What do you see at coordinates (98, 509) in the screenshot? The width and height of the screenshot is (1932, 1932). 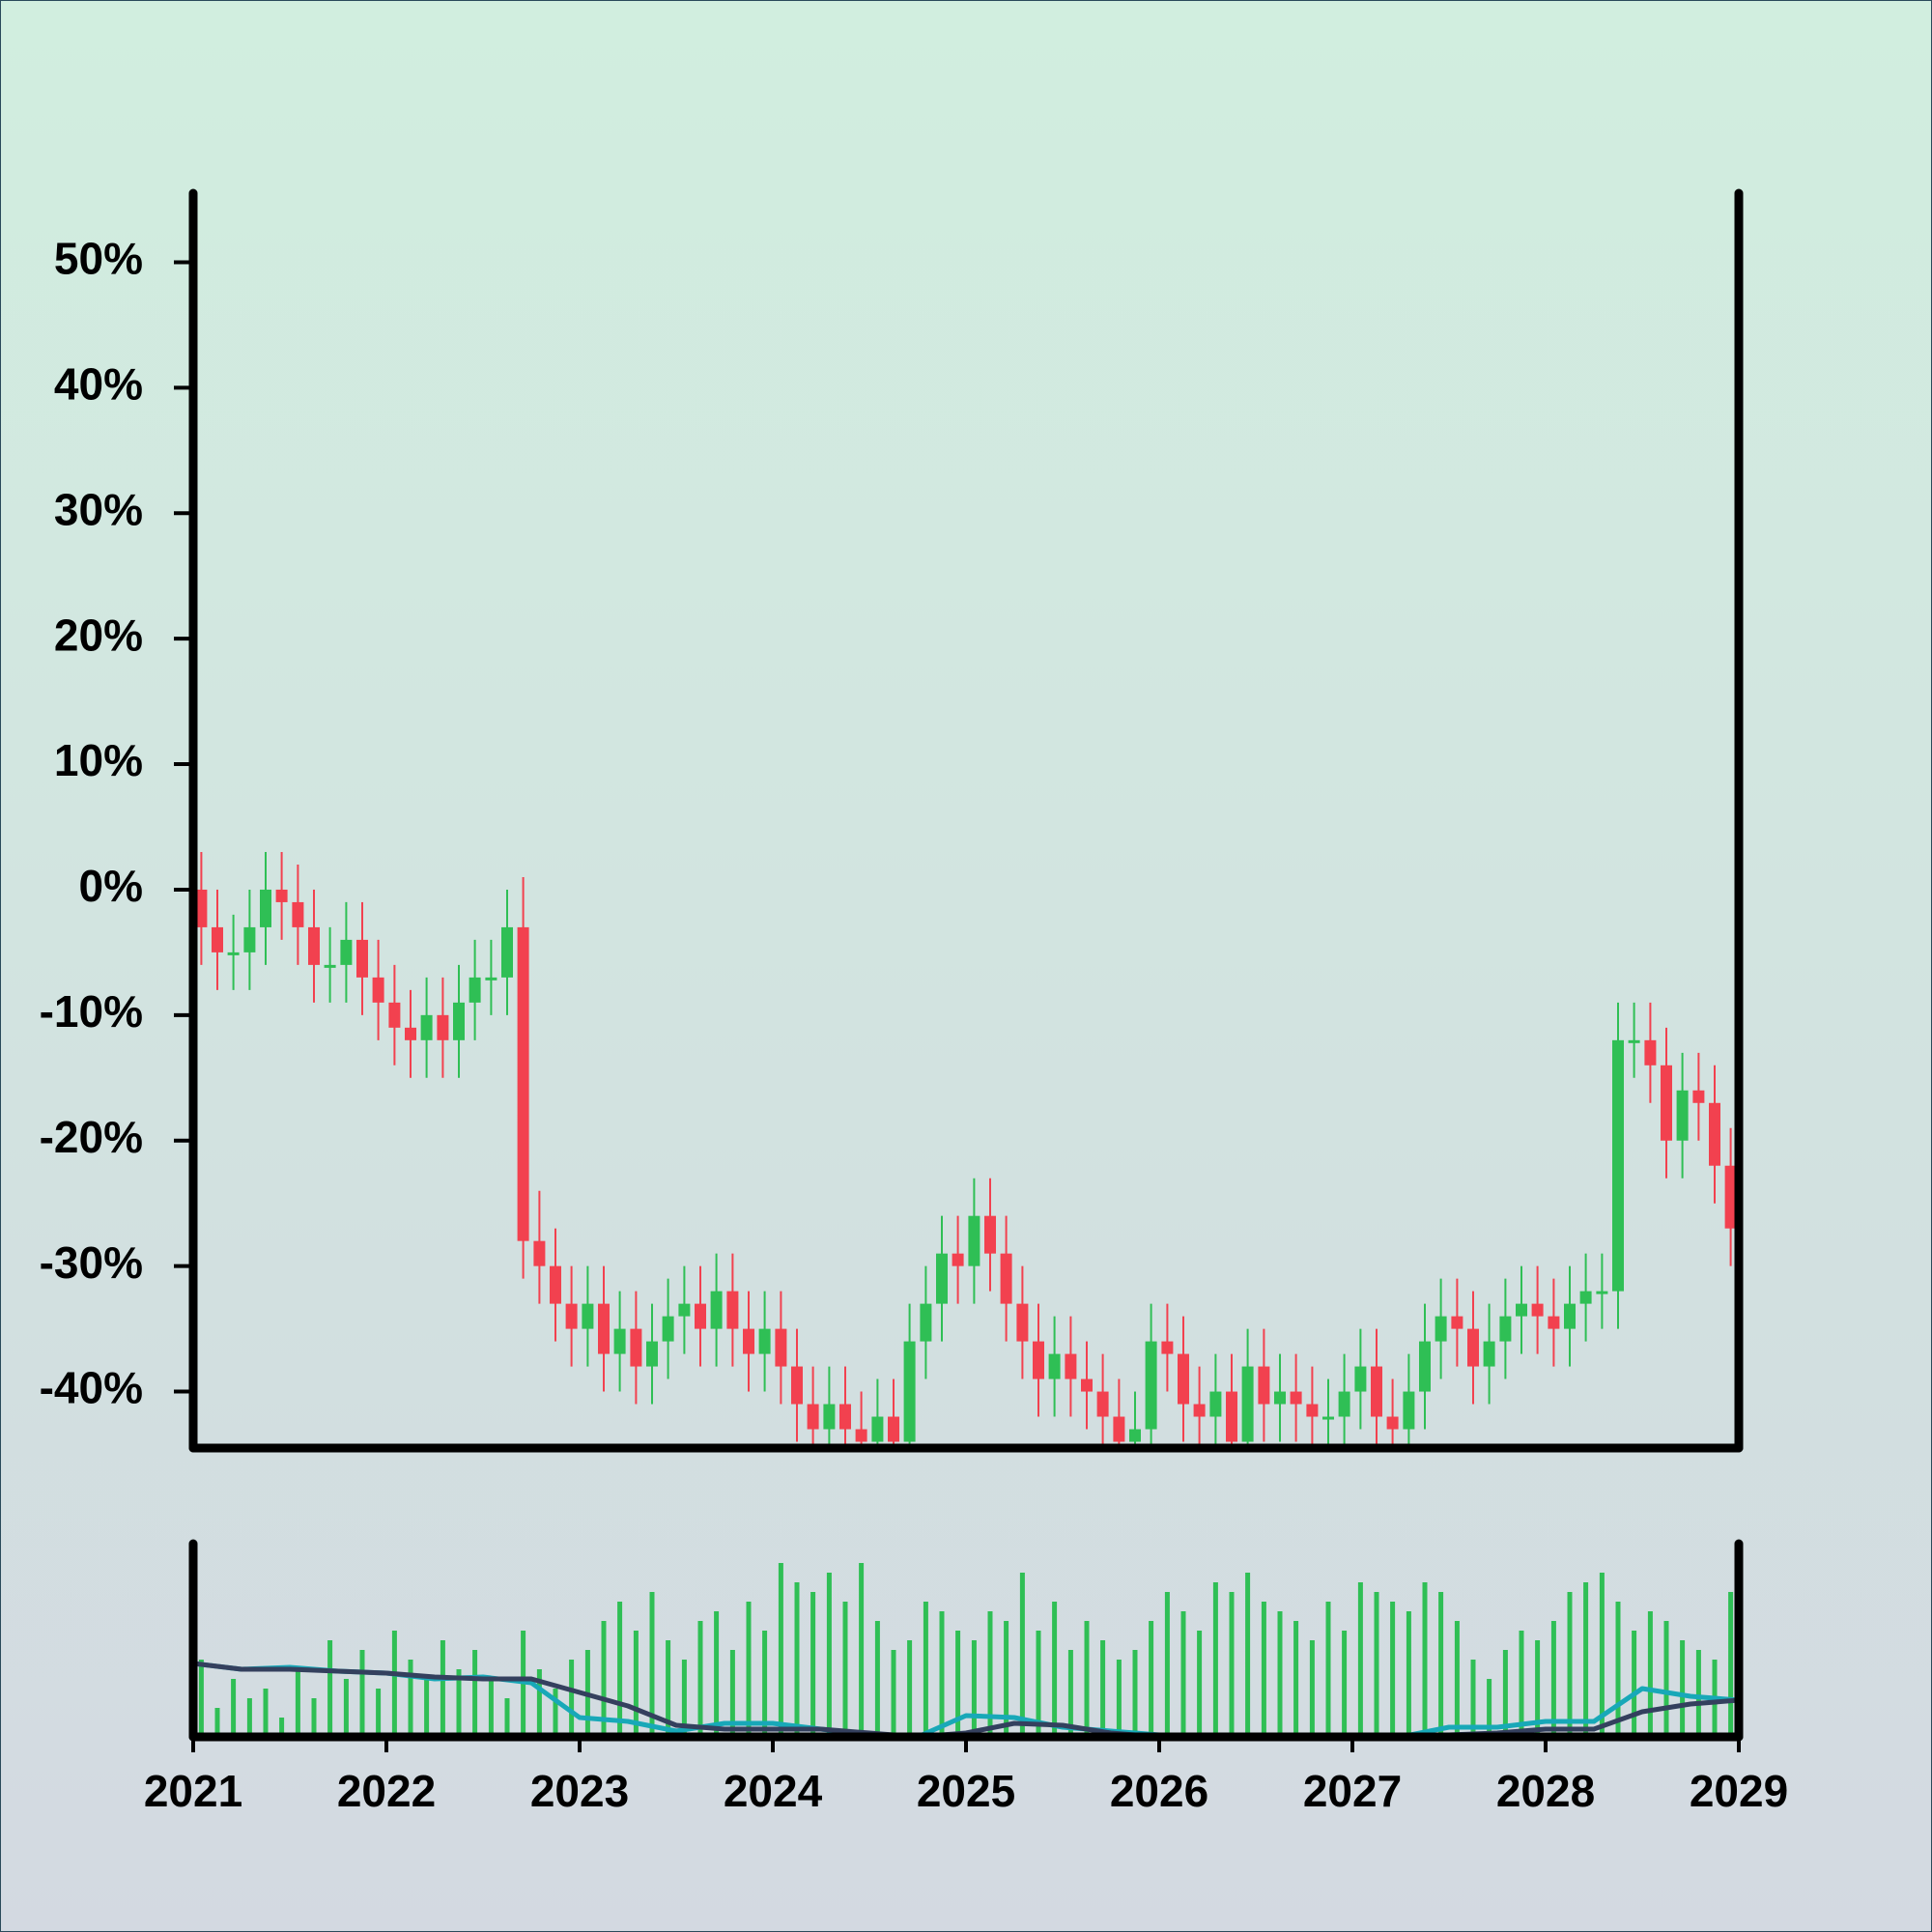 I see `y-tick-label: 30%` at bounding box center [98, 509].